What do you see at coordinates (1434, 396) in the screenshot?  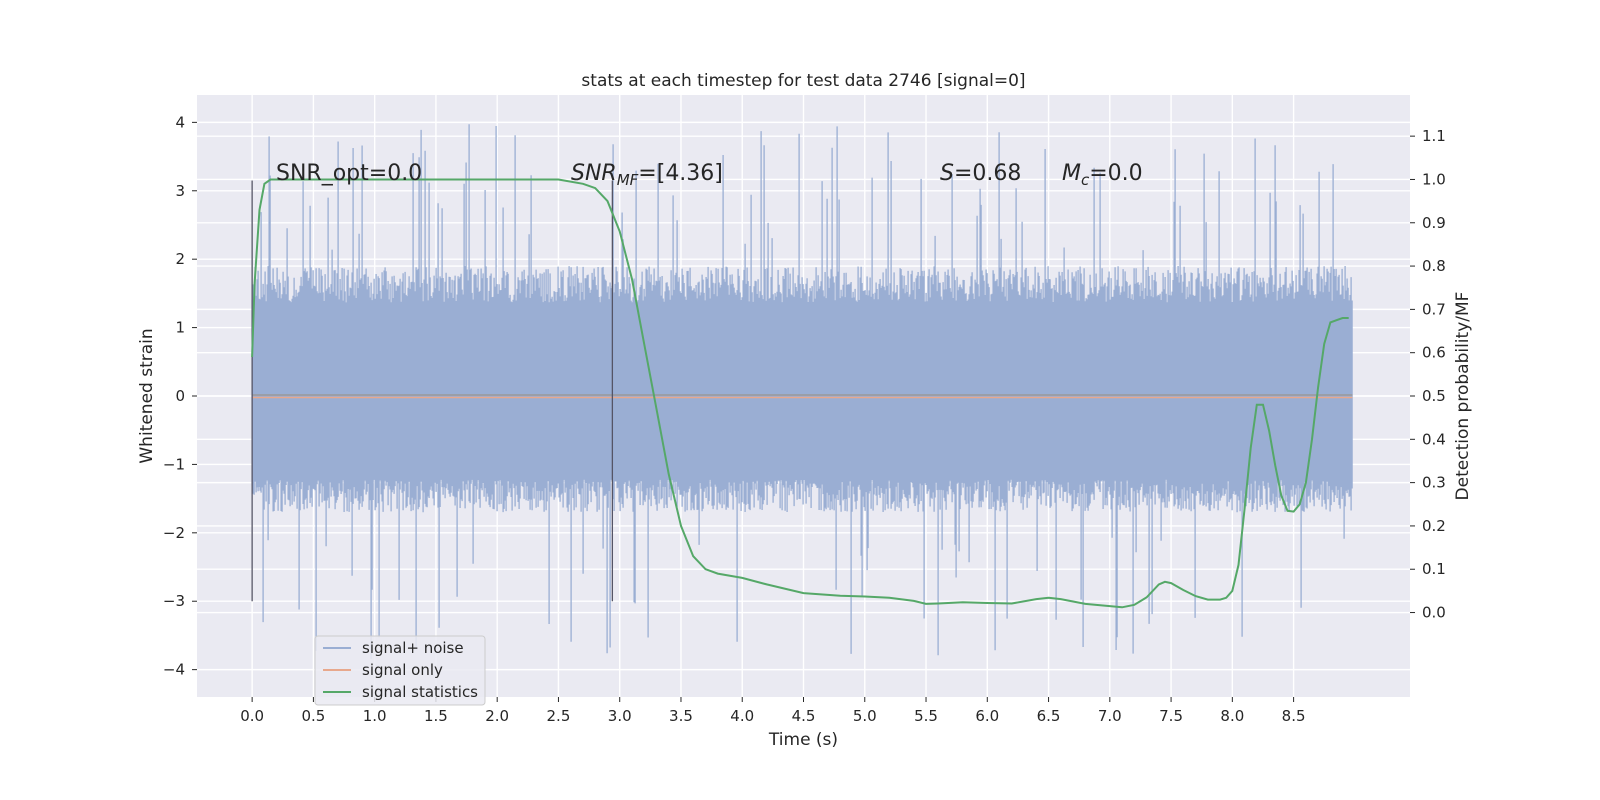 I see `y-right-tick-label: 0.5` at bounding box center [1434, 396].